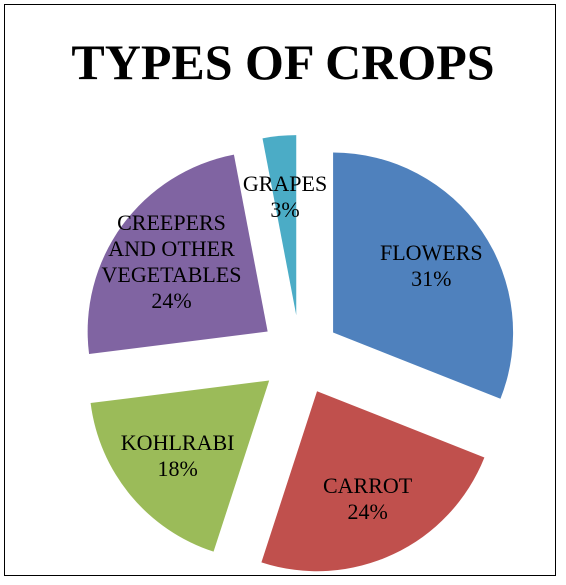 The width and height of the screenshot is (566, 585). I want to click on value-label: 31%, so click(431, 278).